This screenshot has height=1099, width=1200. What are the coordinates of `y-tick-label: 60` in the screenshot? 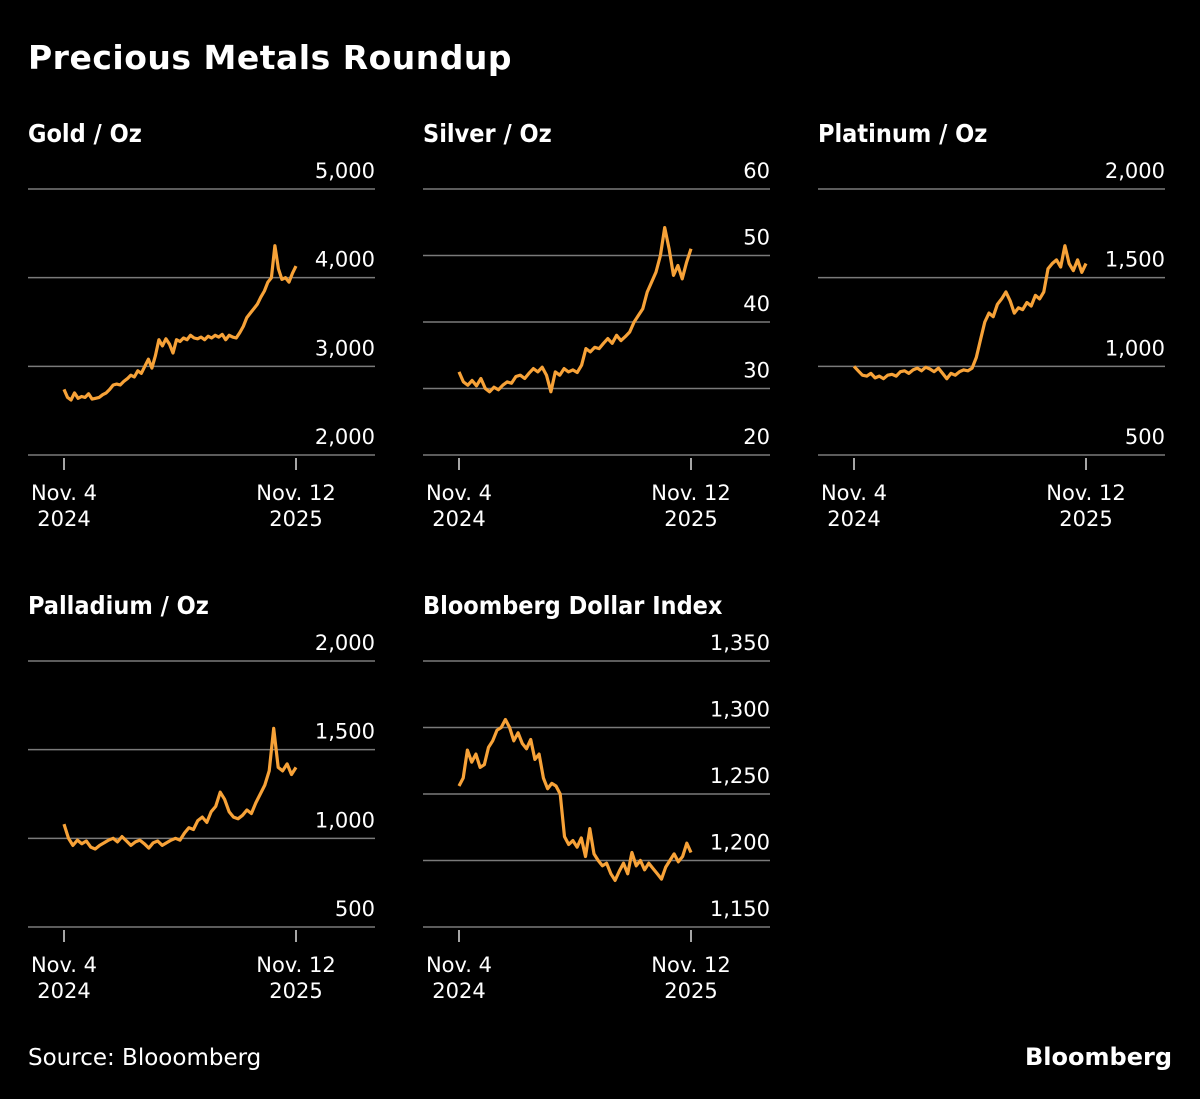 It's located at (756, 171).